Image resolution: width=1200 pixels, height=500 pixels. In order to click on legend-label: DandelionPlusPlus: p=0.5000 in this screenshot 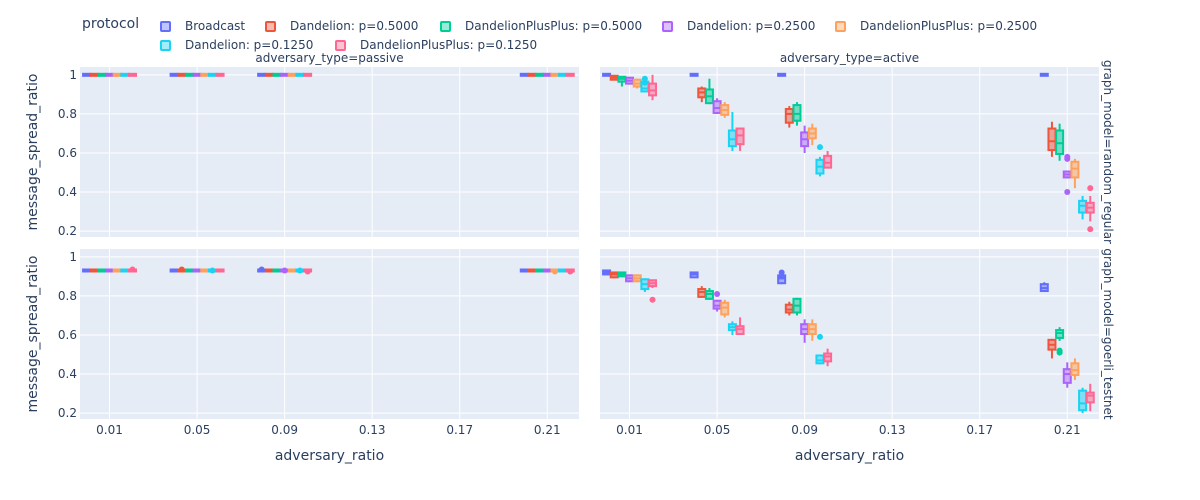, I will do `click(554, 26)`.